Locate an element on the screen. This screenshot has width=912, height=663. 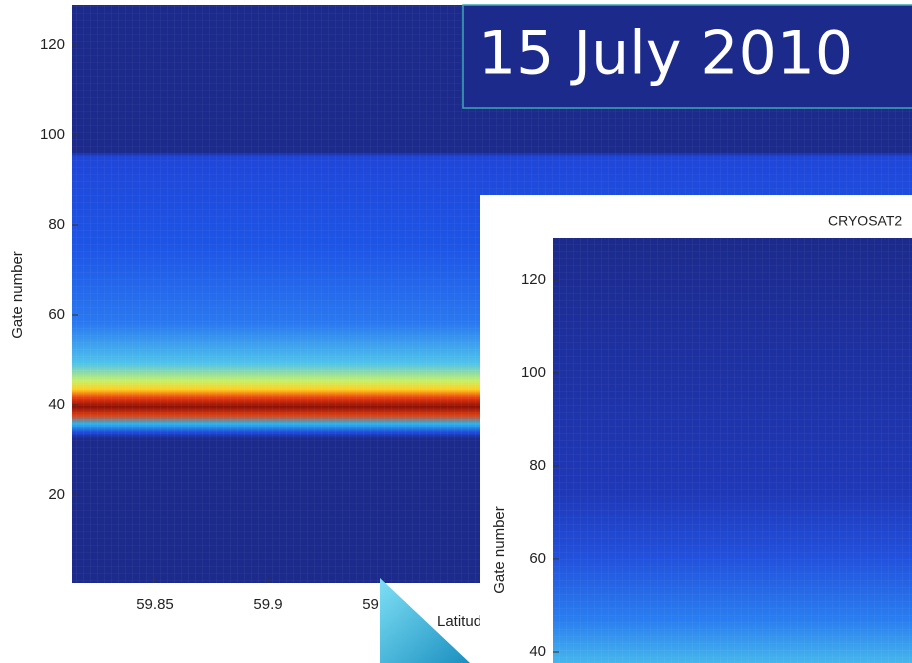
title-frame is located at coordinates (687, 56).